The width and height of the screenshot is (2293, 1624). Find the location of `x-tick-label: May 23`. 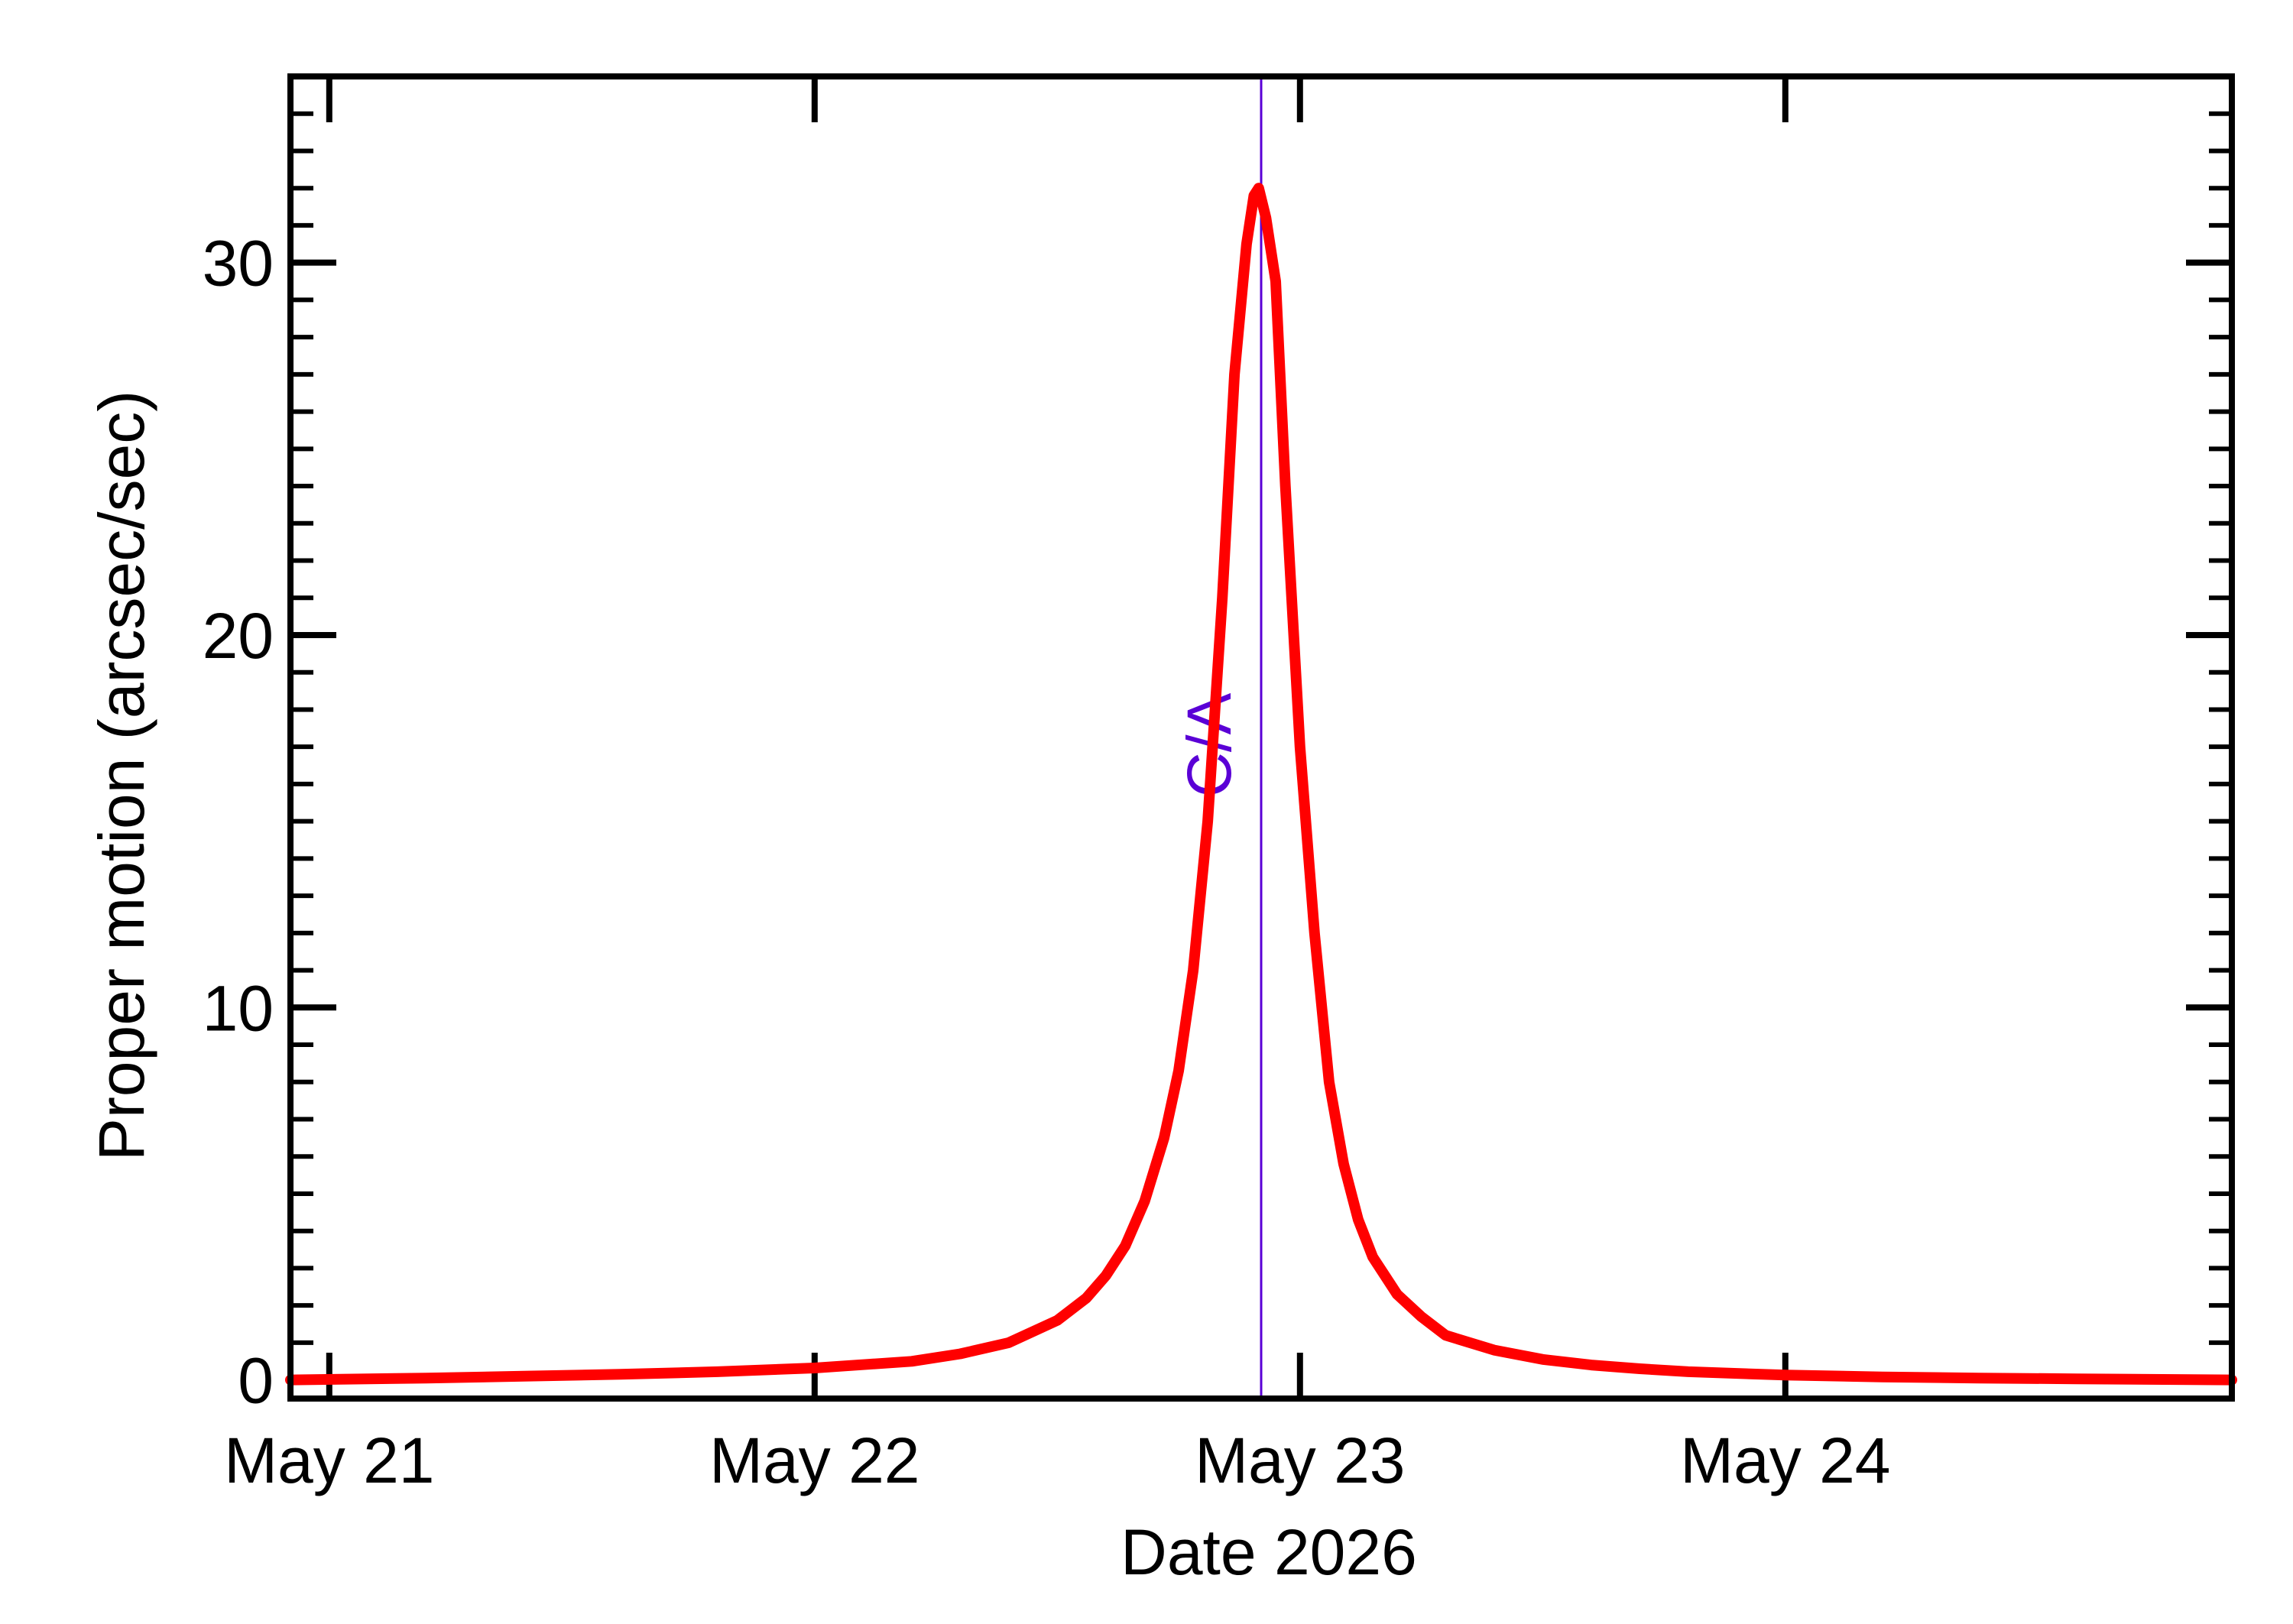

x-tick-label: May 23 is located at coordinates (1300, 1460).